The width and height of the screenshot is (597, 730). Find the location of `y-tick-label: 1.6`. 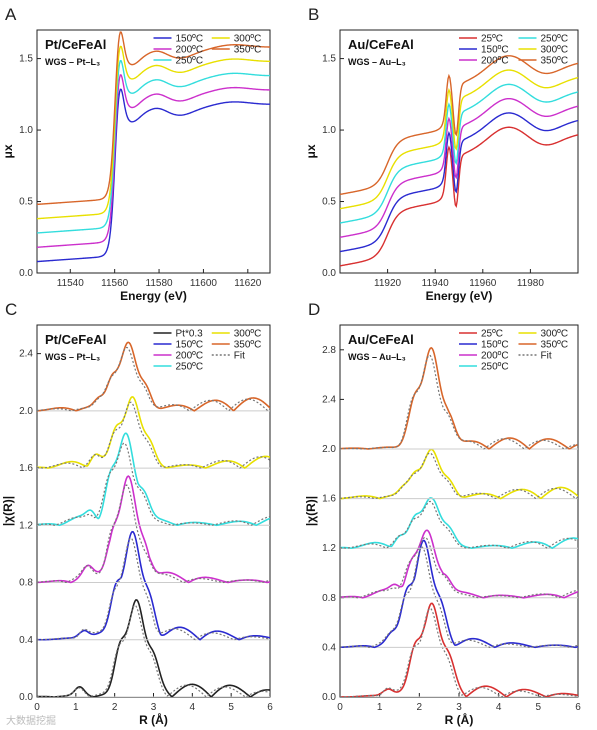

y-tick-label: 1.6 is located at coordinates (329, 499).